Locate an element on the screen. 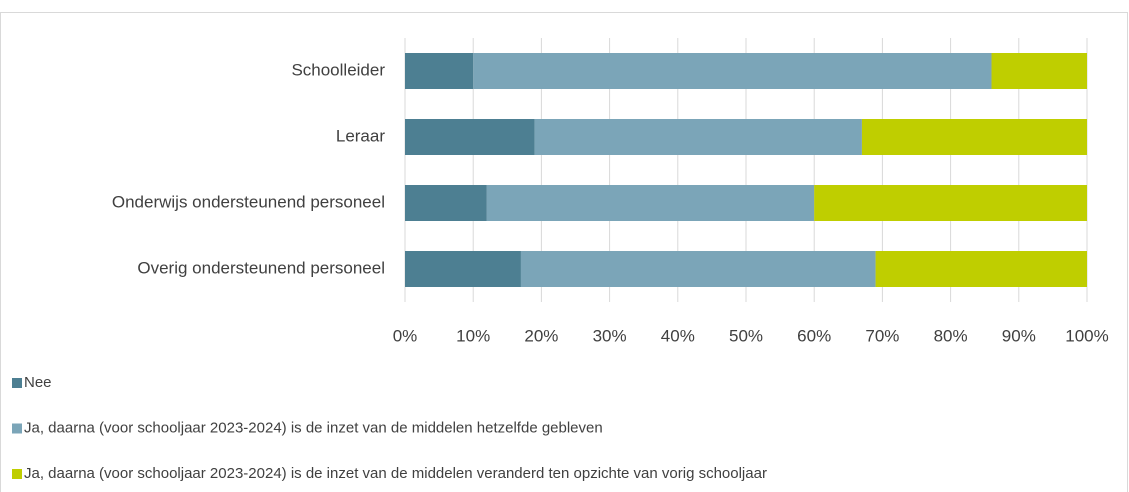  y-tick-label: Overig ondersteunend personeel is located at coordinates (261, 267).